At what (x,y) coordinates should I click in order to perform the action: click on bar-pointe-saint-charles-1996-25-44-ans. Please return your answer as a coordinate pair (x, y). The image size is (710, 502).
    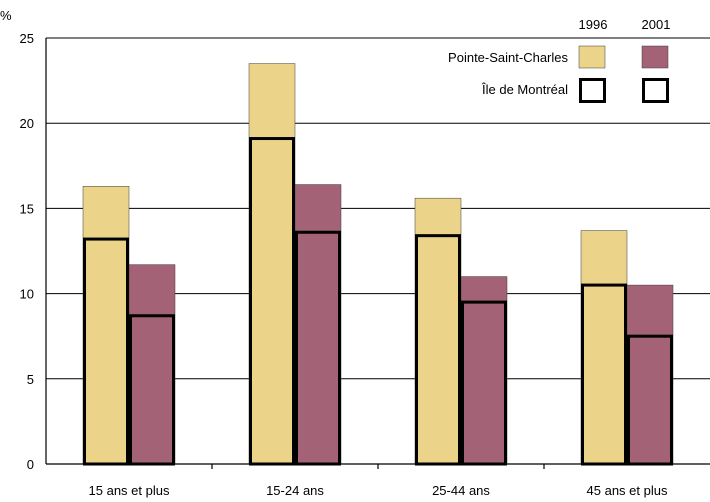
    Looking at the image, I should click on (438, 331).